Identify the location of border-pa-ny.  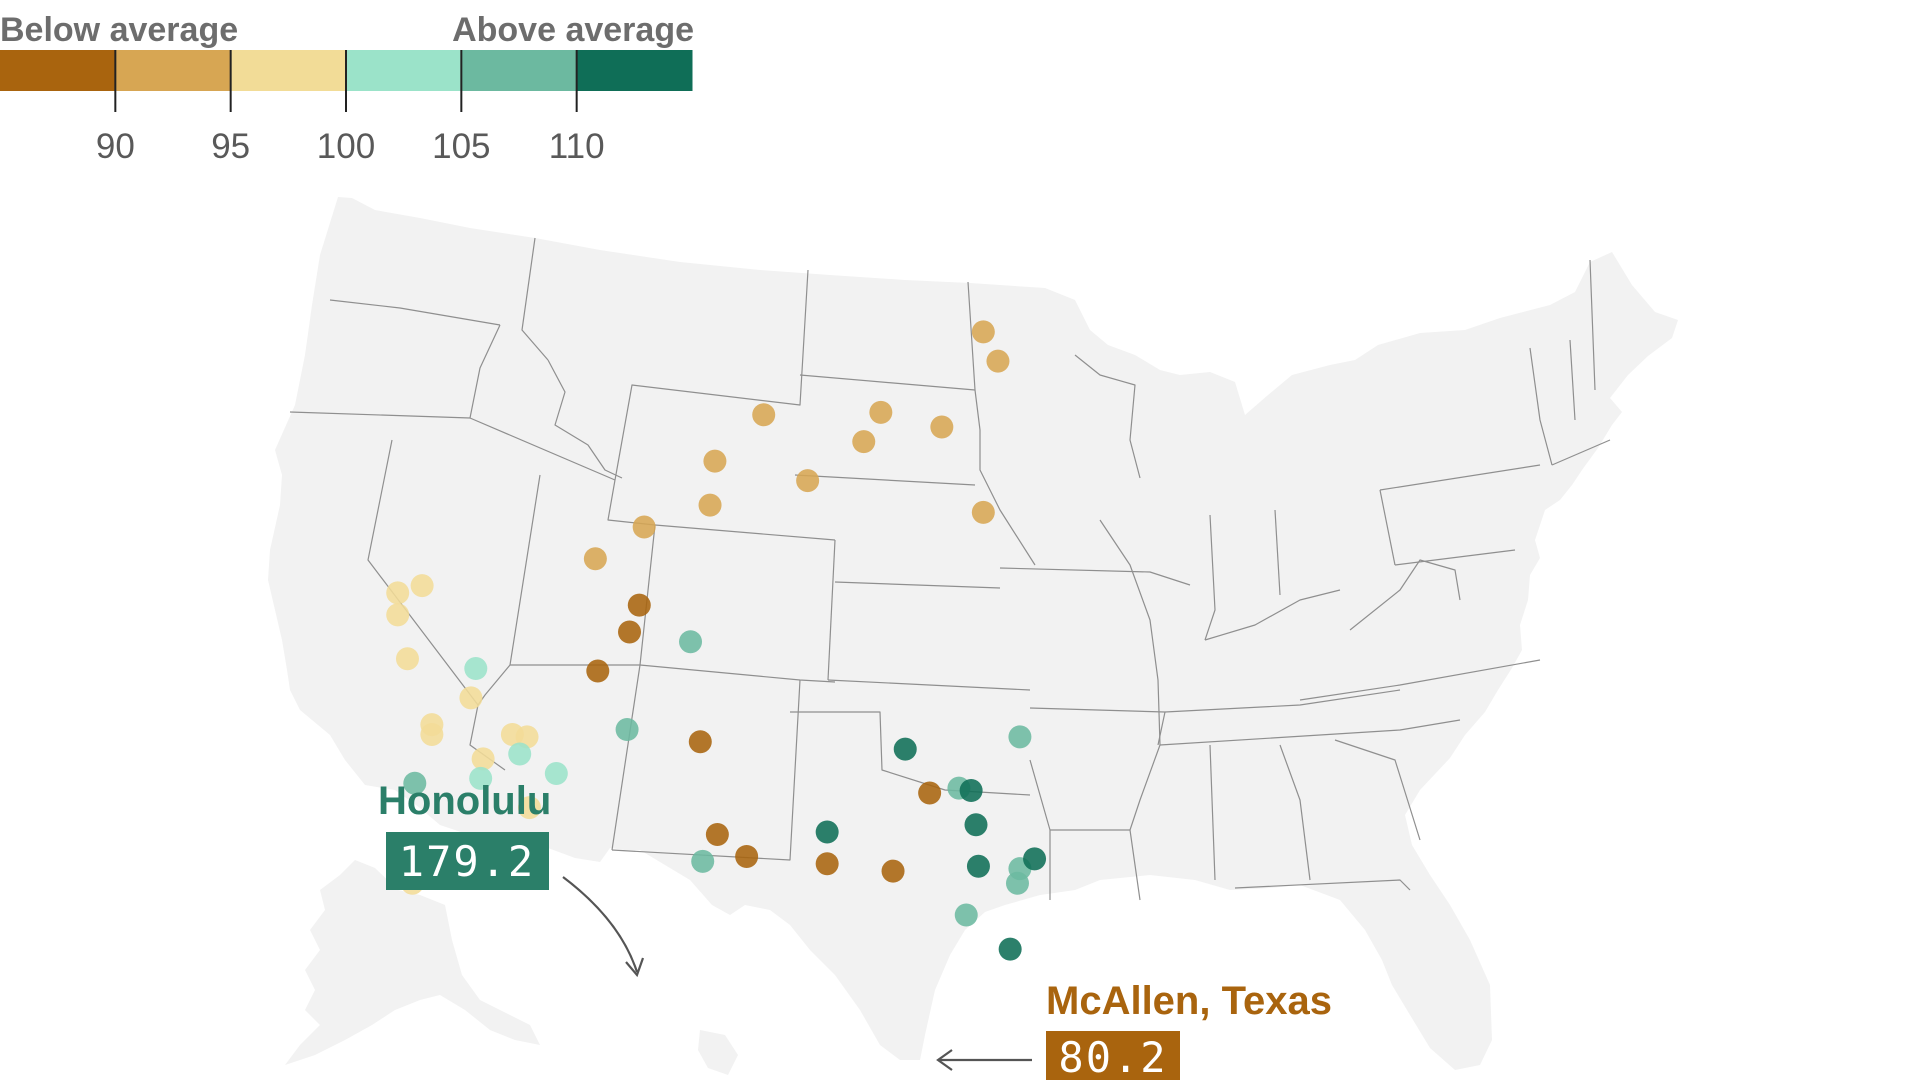
(1460, 477).